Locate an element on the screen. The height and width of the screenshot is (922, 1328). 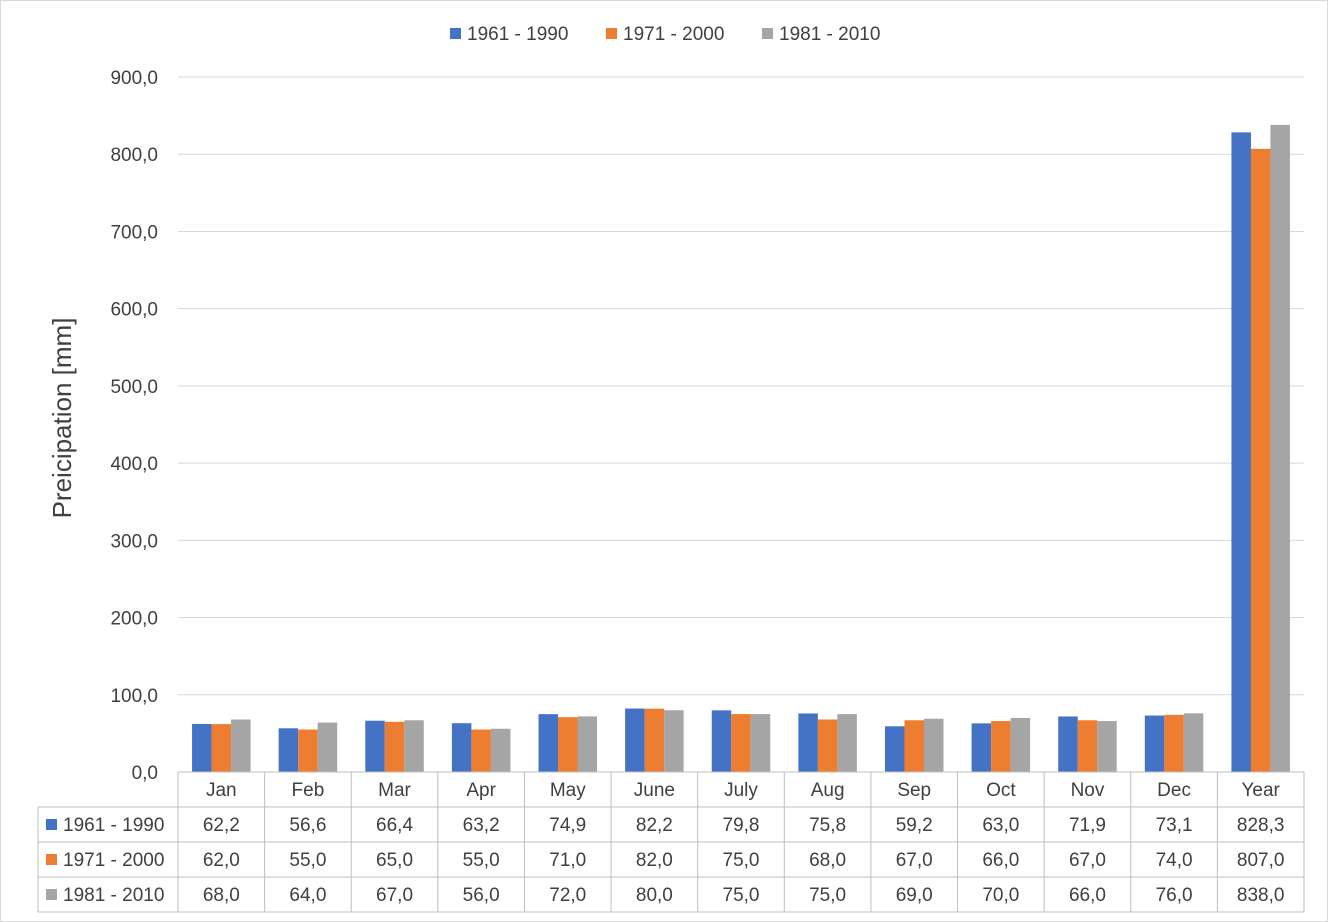
bar-1961-1990-Jan is located at coordinates (202, 747).